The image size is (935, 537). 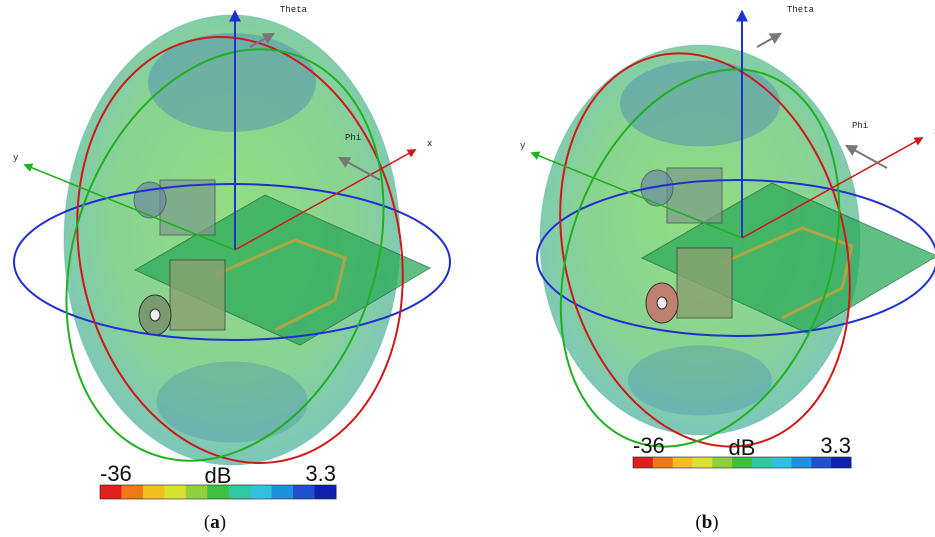 I want to click on caption: (b), so click(x=706, y=522).